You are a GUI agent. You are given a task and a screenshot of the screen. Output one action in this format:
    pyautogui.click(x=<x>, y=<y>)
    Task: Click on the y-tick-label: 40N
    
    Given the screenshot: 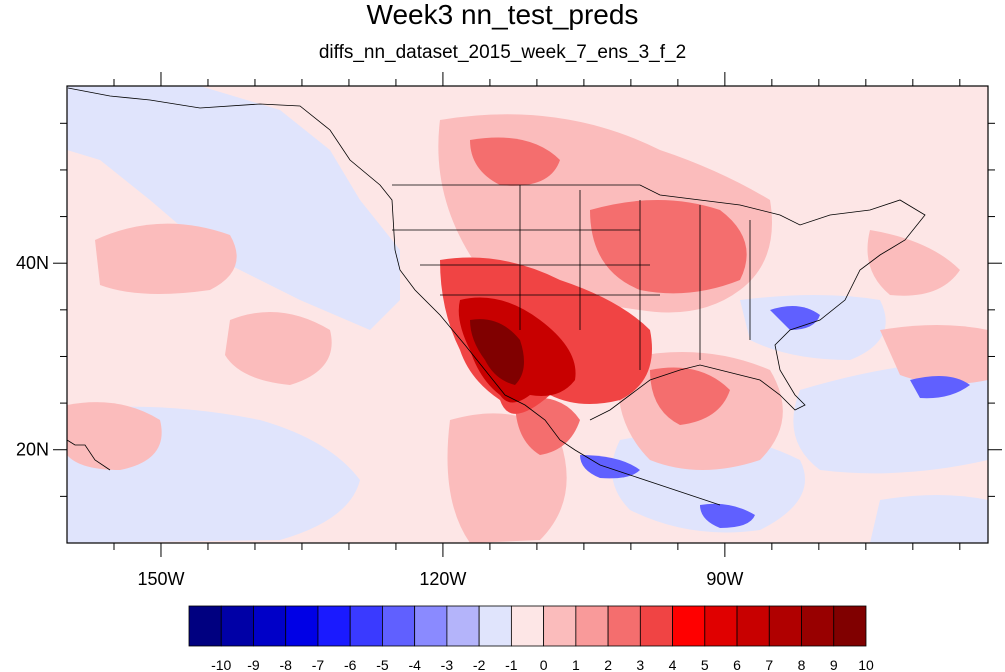 What is the action you would take?
    pyautogui.click(x=32, y=263)
    